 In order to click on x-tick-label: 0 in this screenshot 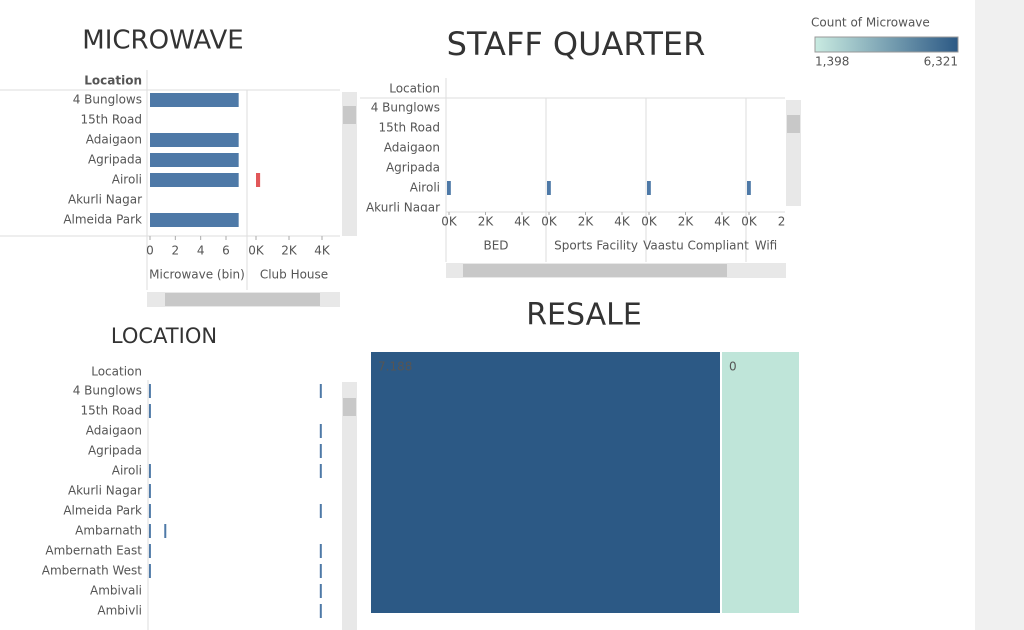, I will do `click(150, 251)`.